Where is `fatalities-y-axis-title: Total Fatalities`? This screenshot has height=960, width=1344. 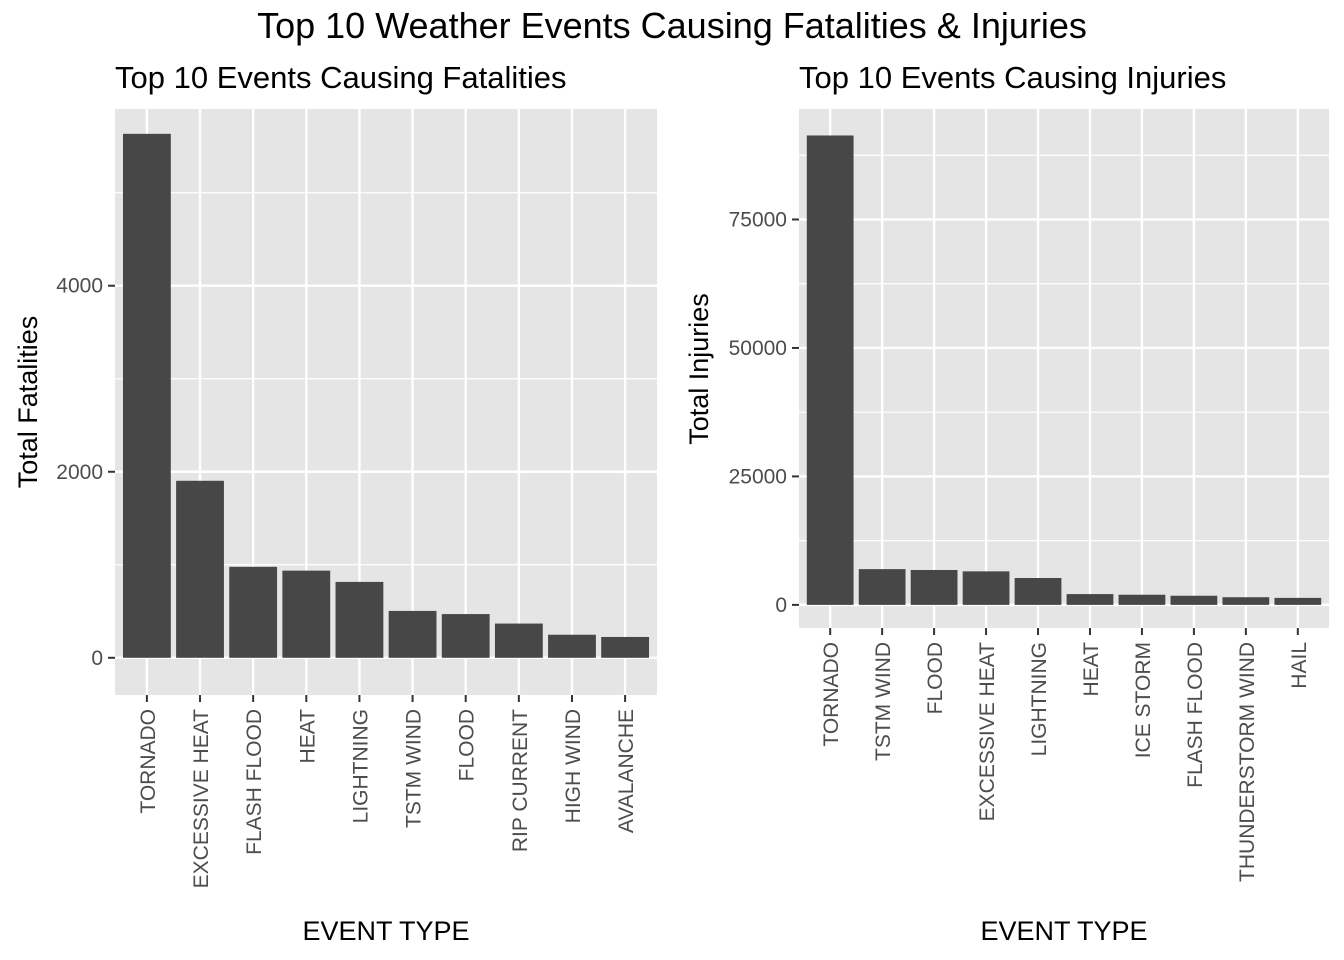 fatalities-y-axis-title: Total Fatalities is located at coordinates (28, 402).